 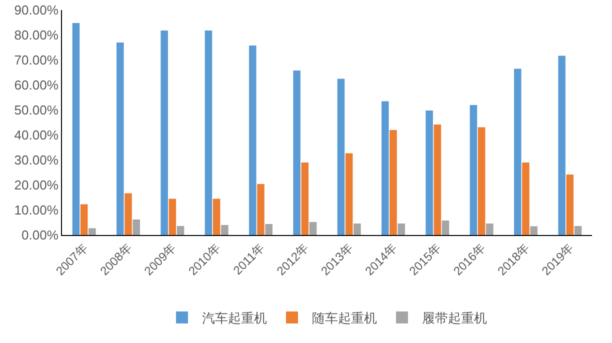 I want to click on y-tick-label: 10.00%, so click(x=36, y=210).